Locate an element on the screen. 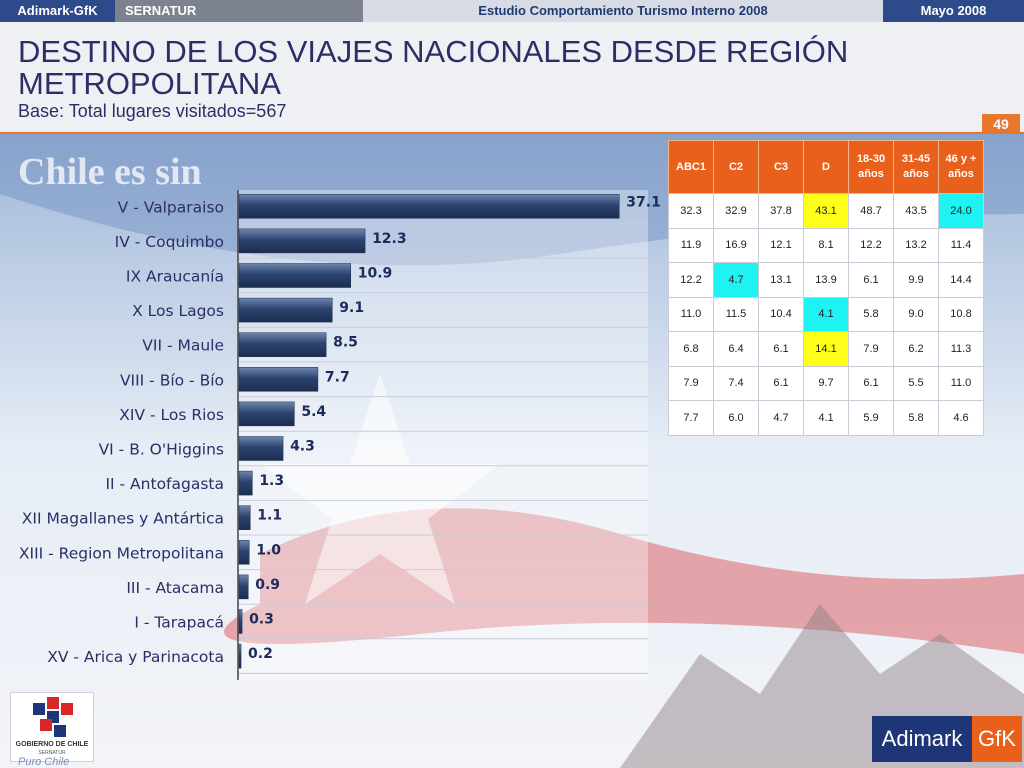 The height and width of the screenshot is (768, 1024). data-label: 10.9 is located at coordinates (375, 274).